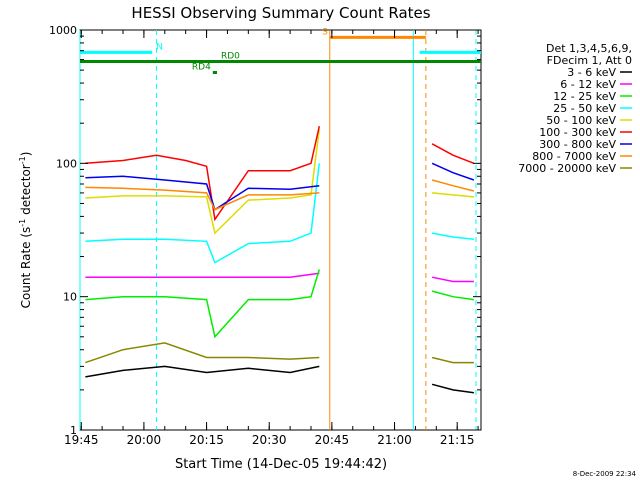 The image size is (640, 480). What do you see at coordinates (577, 144) in the screenshot?
I see `legend-label-6: 300 - 800 keV` at bounding box center [577, 144].